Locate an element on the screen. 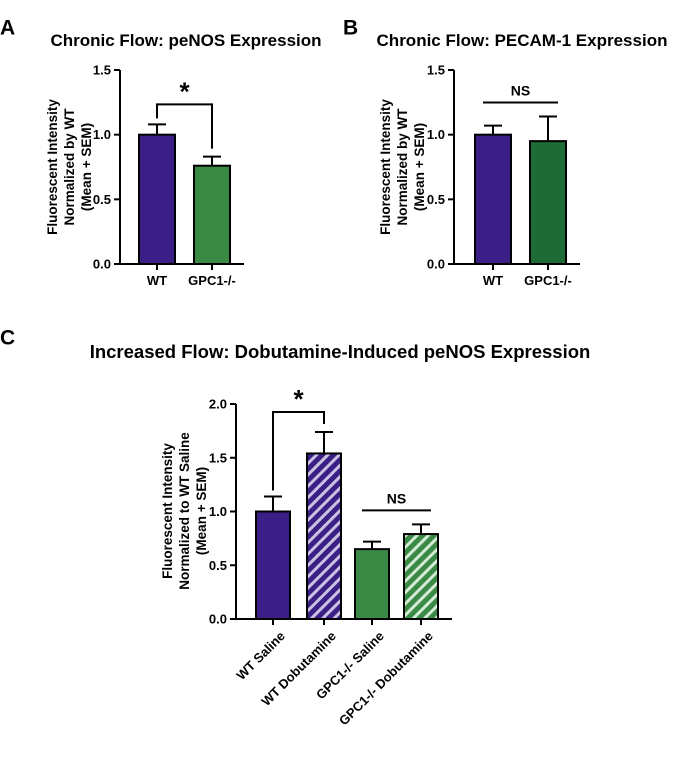 The width and height of the screenshot is (685, 758). x-tick-label: WT Saline is located at coordinates (260, 655).